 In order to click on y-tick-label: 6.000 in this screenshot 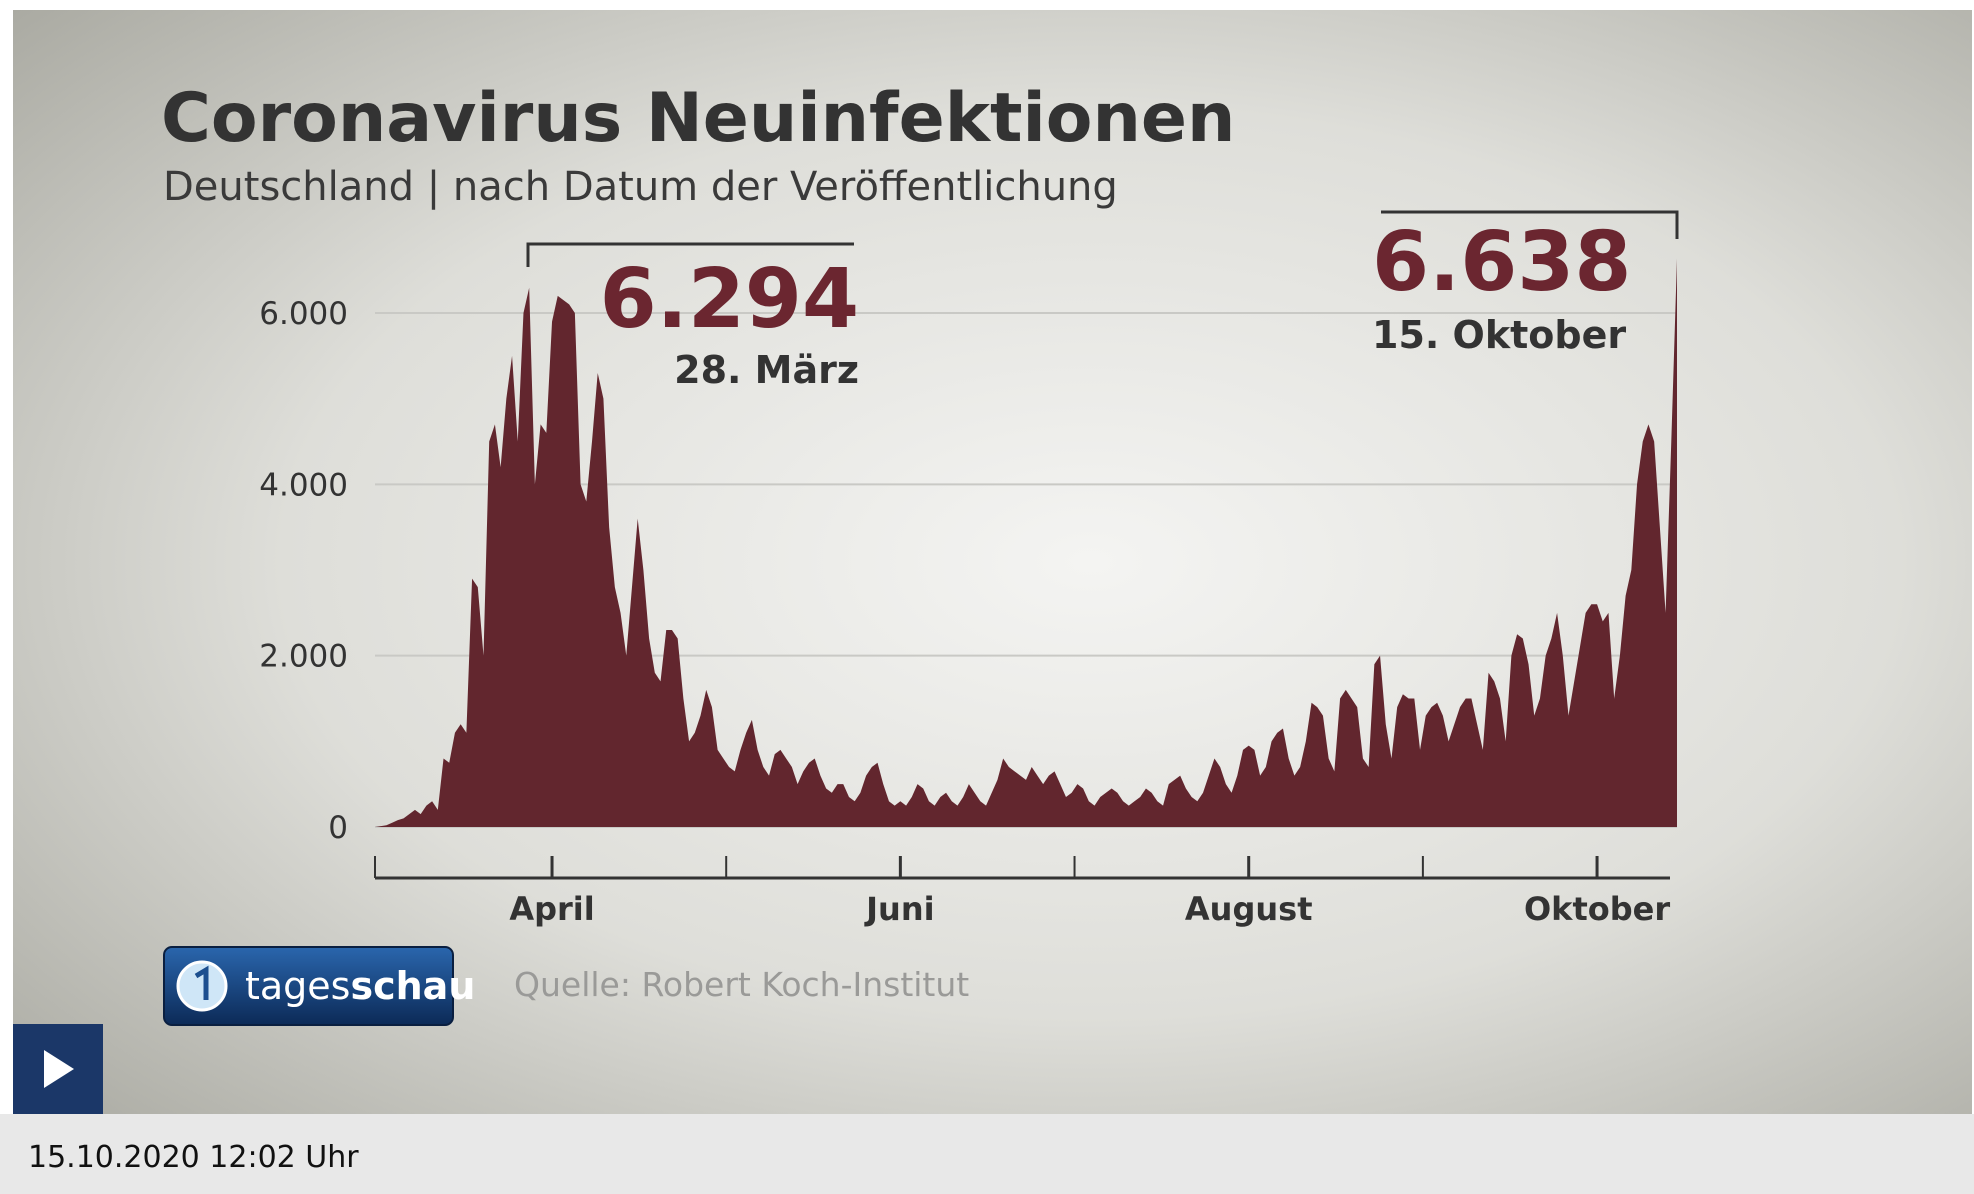, I will do `click(303, 314)`.